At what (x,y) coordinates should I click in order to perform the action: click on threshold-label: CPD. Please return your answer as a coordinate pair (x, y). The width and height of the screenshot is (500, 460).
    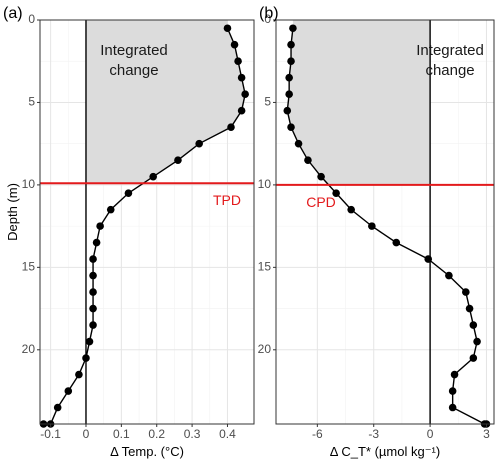
    Looking at the image, I should click on (321, 202).